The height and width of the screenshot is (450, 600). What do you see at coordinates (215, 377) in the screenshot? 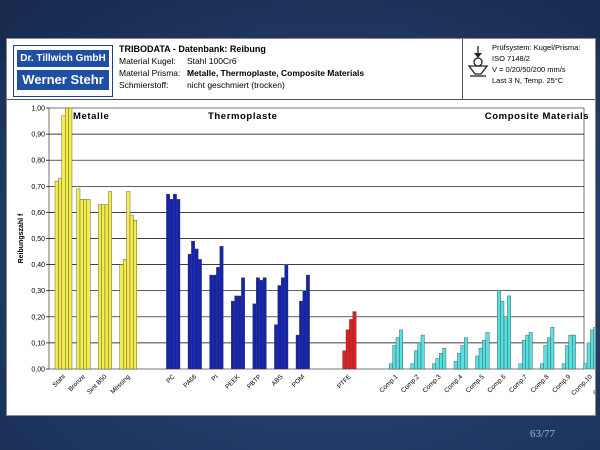
I see `x-tick-label: PI` at bounding box center [215, 377].